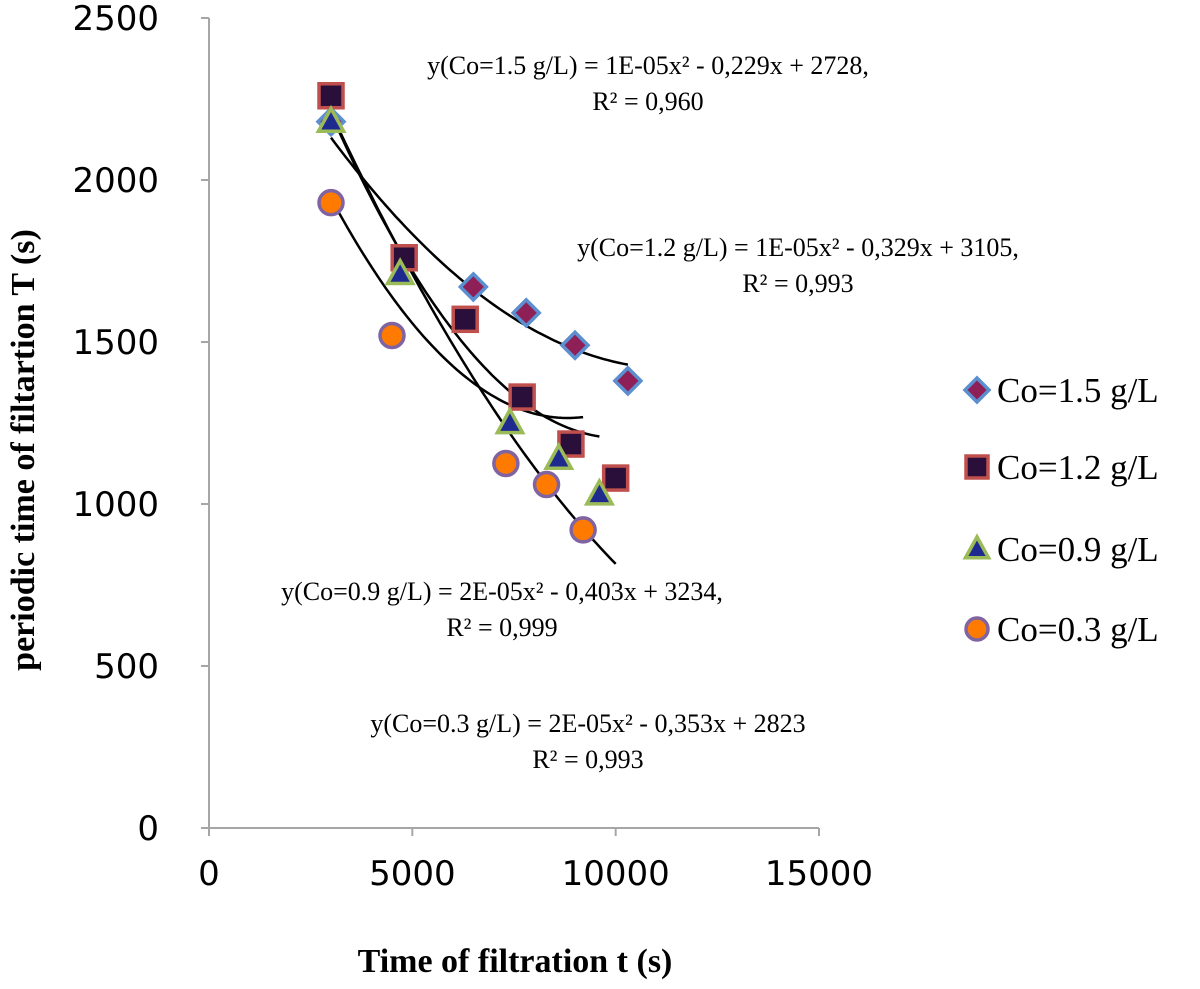 This screenshot has height=989, width=1200. Describe the element at coordinates (1060, 510) in the screenshot. I see `legend: Co=1.5 g/L Co=1.2 g/L Co=0.9 g/L Co=0.3 g/L` at that location.